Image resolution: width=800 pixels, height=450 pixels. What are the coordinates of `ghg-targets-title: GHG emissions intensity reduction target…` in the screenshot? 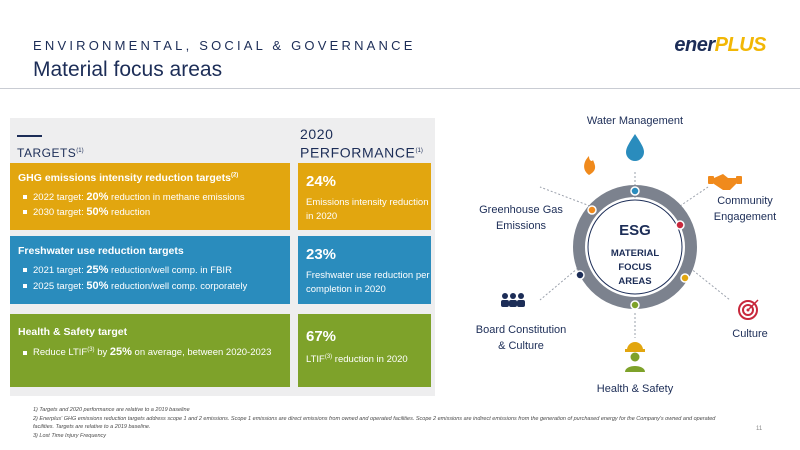 It's located at (128, 178).